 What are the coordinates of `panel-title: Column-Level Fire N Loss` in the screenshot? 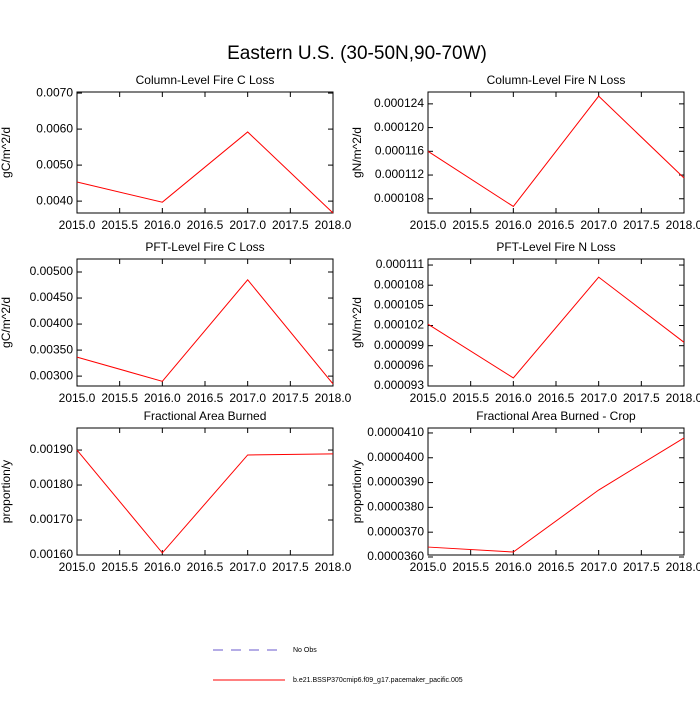 It's located at (556, 80).